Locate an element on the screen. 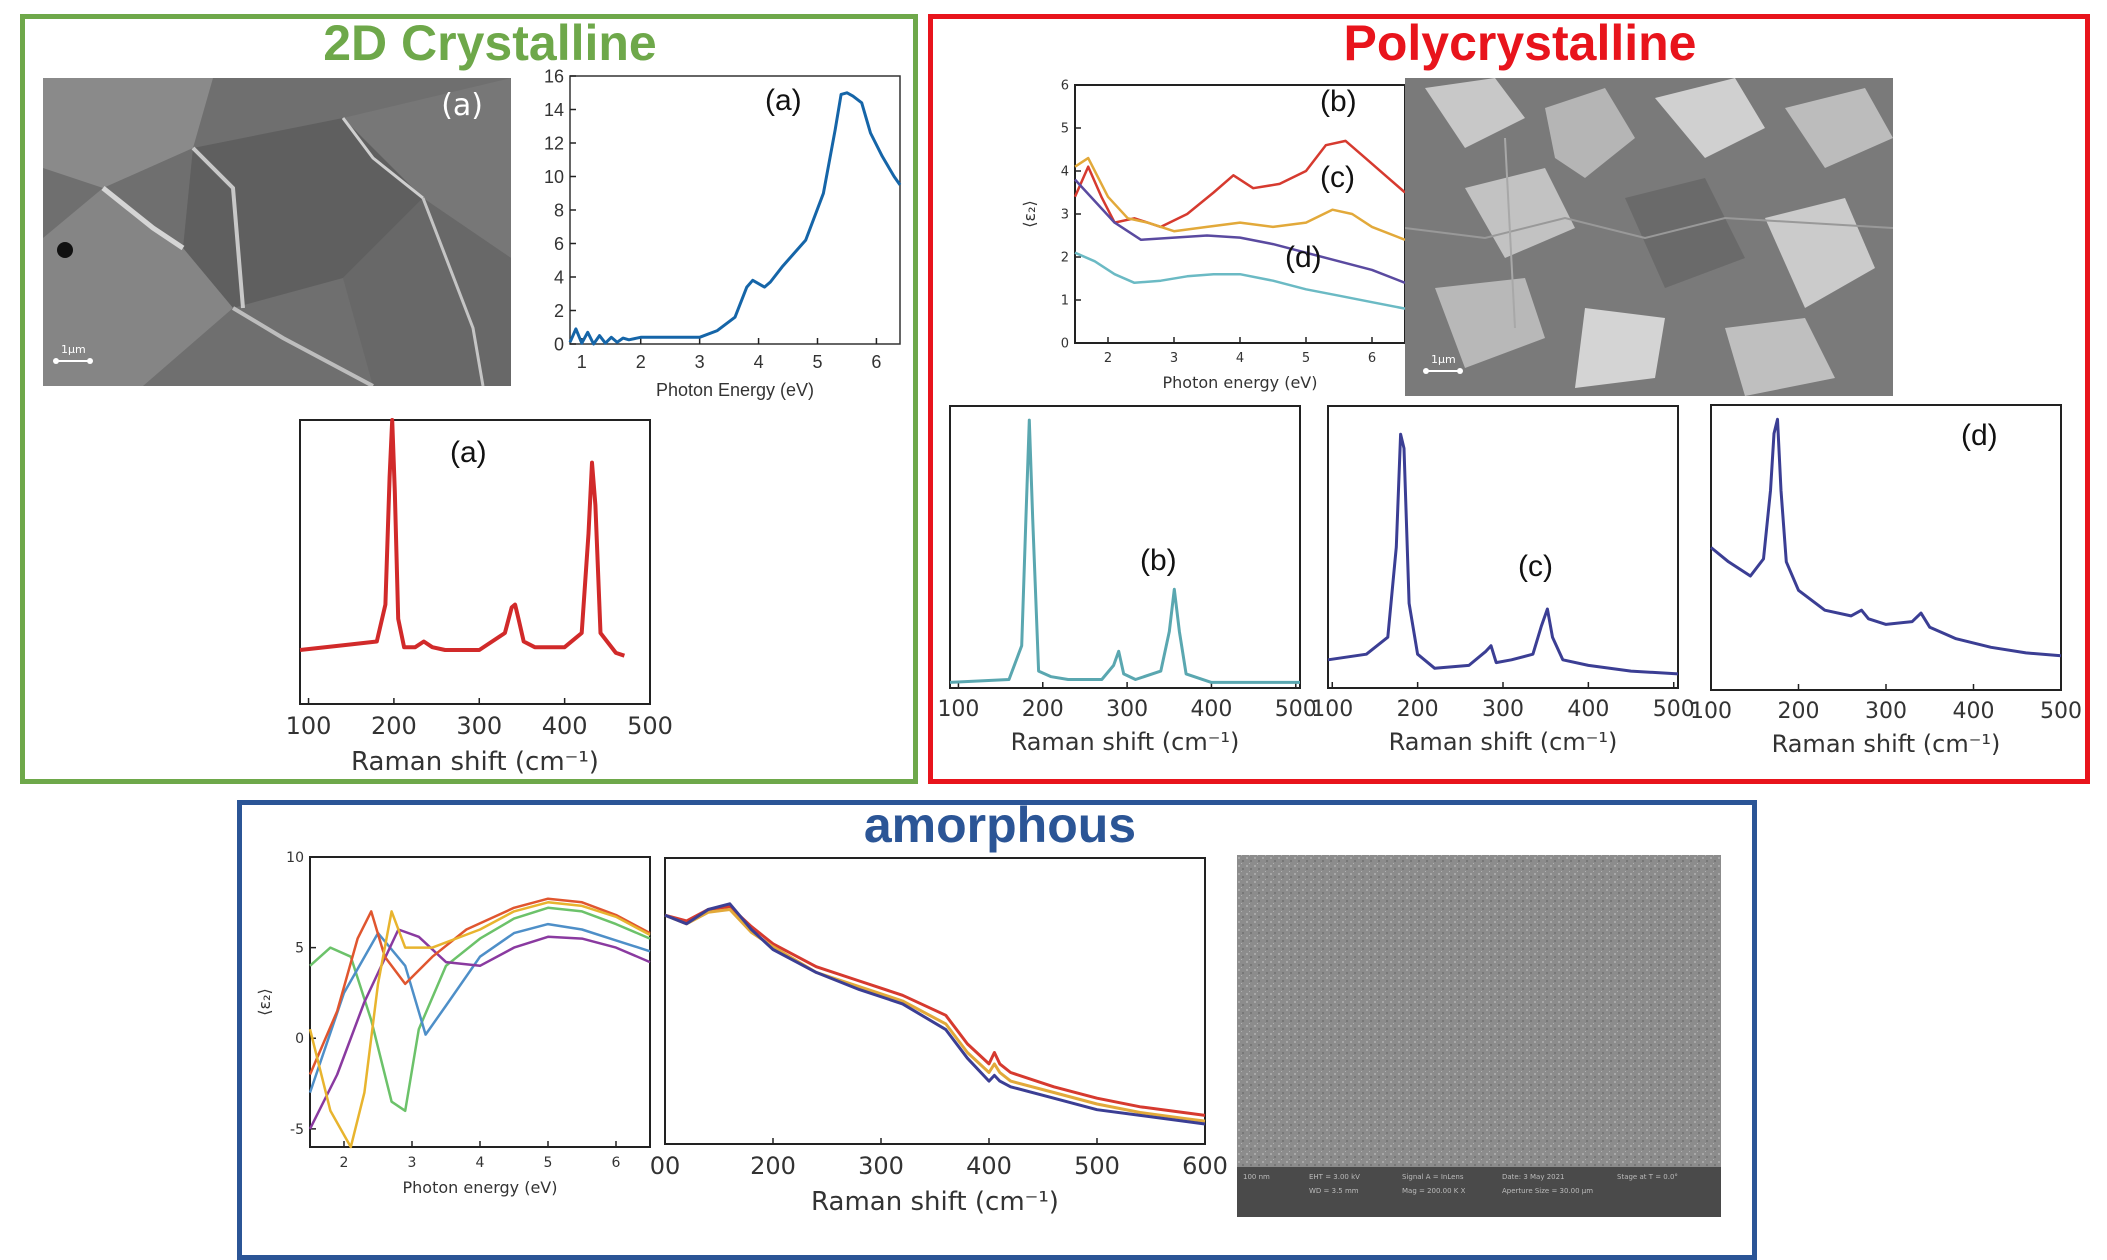 The width and height of the screenshot is (2107, 1260). chart-poly-raman-d: 100 200 300 400 500 Raman shift (cm⁻¹) (d) is located at coordinates (1886, 587).